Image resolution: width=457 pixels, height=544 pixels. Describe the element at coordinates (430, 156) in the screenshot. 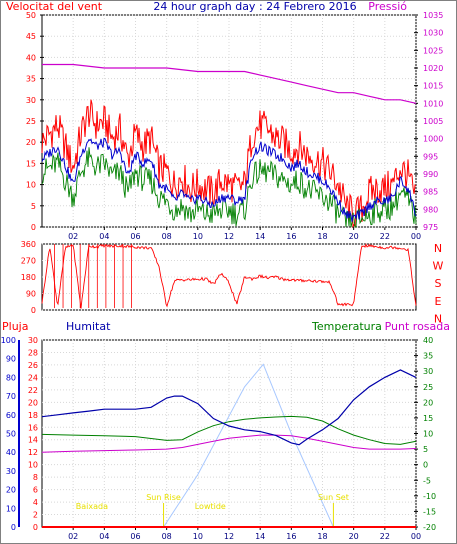

I see `pressure-axis-tick-label: 995` at that location.